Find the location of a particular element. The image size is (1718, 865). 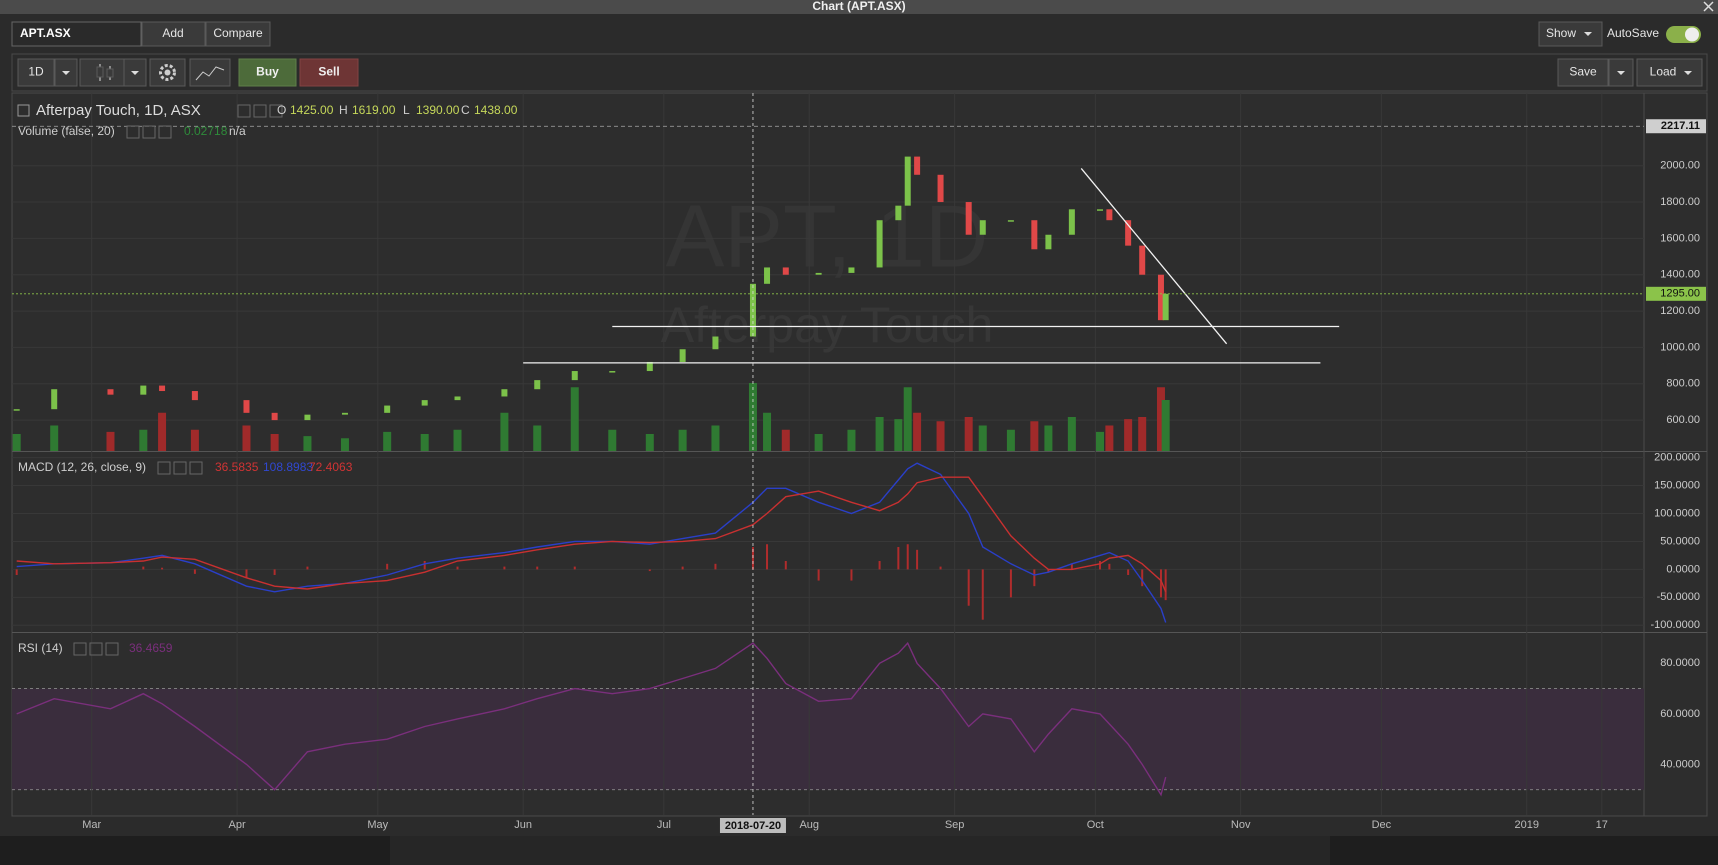

sell-button: Sell is located at coordinates (329, 72).